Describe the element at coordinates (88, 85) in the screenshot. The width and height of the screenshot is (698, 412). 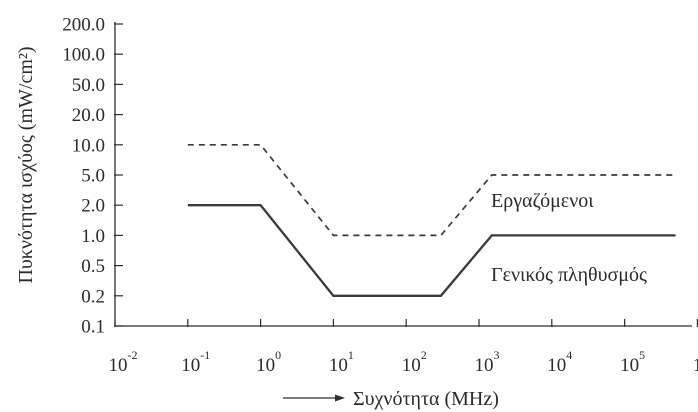
I see `y-tick-label: 50.0` at that location.